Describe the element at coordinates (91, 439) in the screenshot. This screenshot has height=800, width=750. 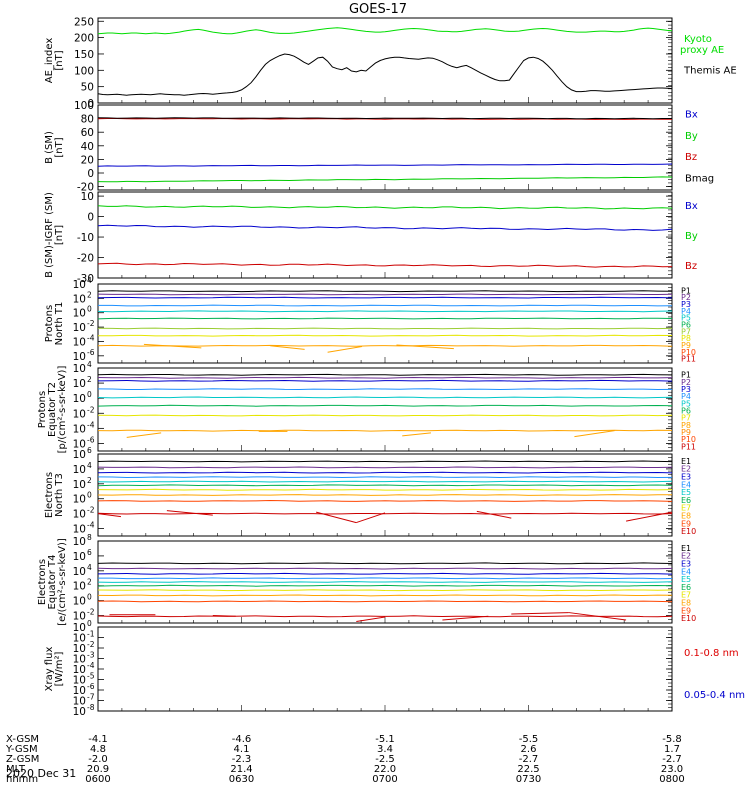
I see `y-tick-exponent: -6` at that location.